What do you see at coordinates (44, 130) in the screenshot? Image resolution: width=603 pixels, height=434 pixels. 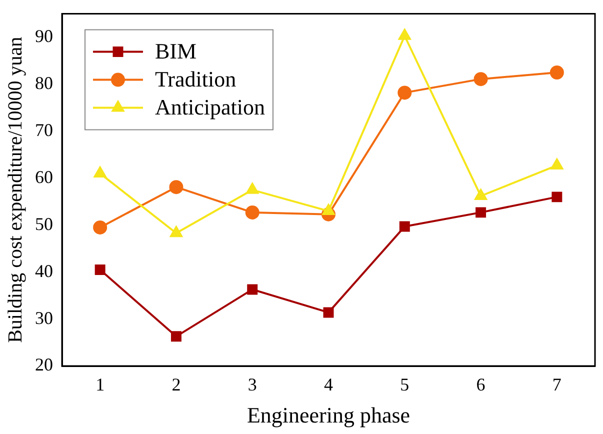 I see `y-tick-label: 70` at bounding box center [44, 130].